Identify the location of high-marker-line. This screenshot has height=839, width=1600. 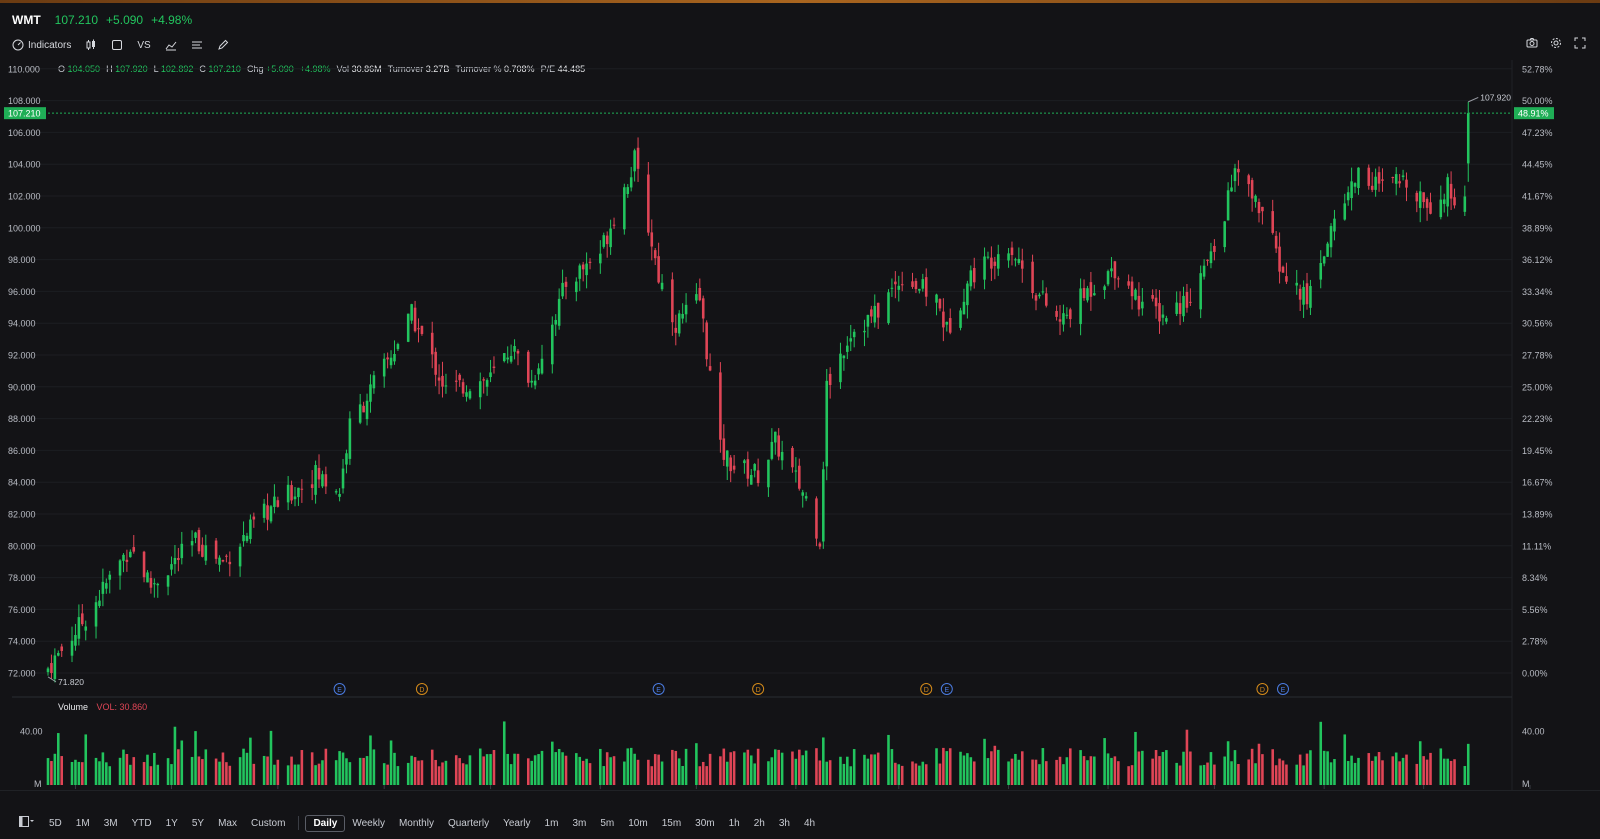
(1473, 99).